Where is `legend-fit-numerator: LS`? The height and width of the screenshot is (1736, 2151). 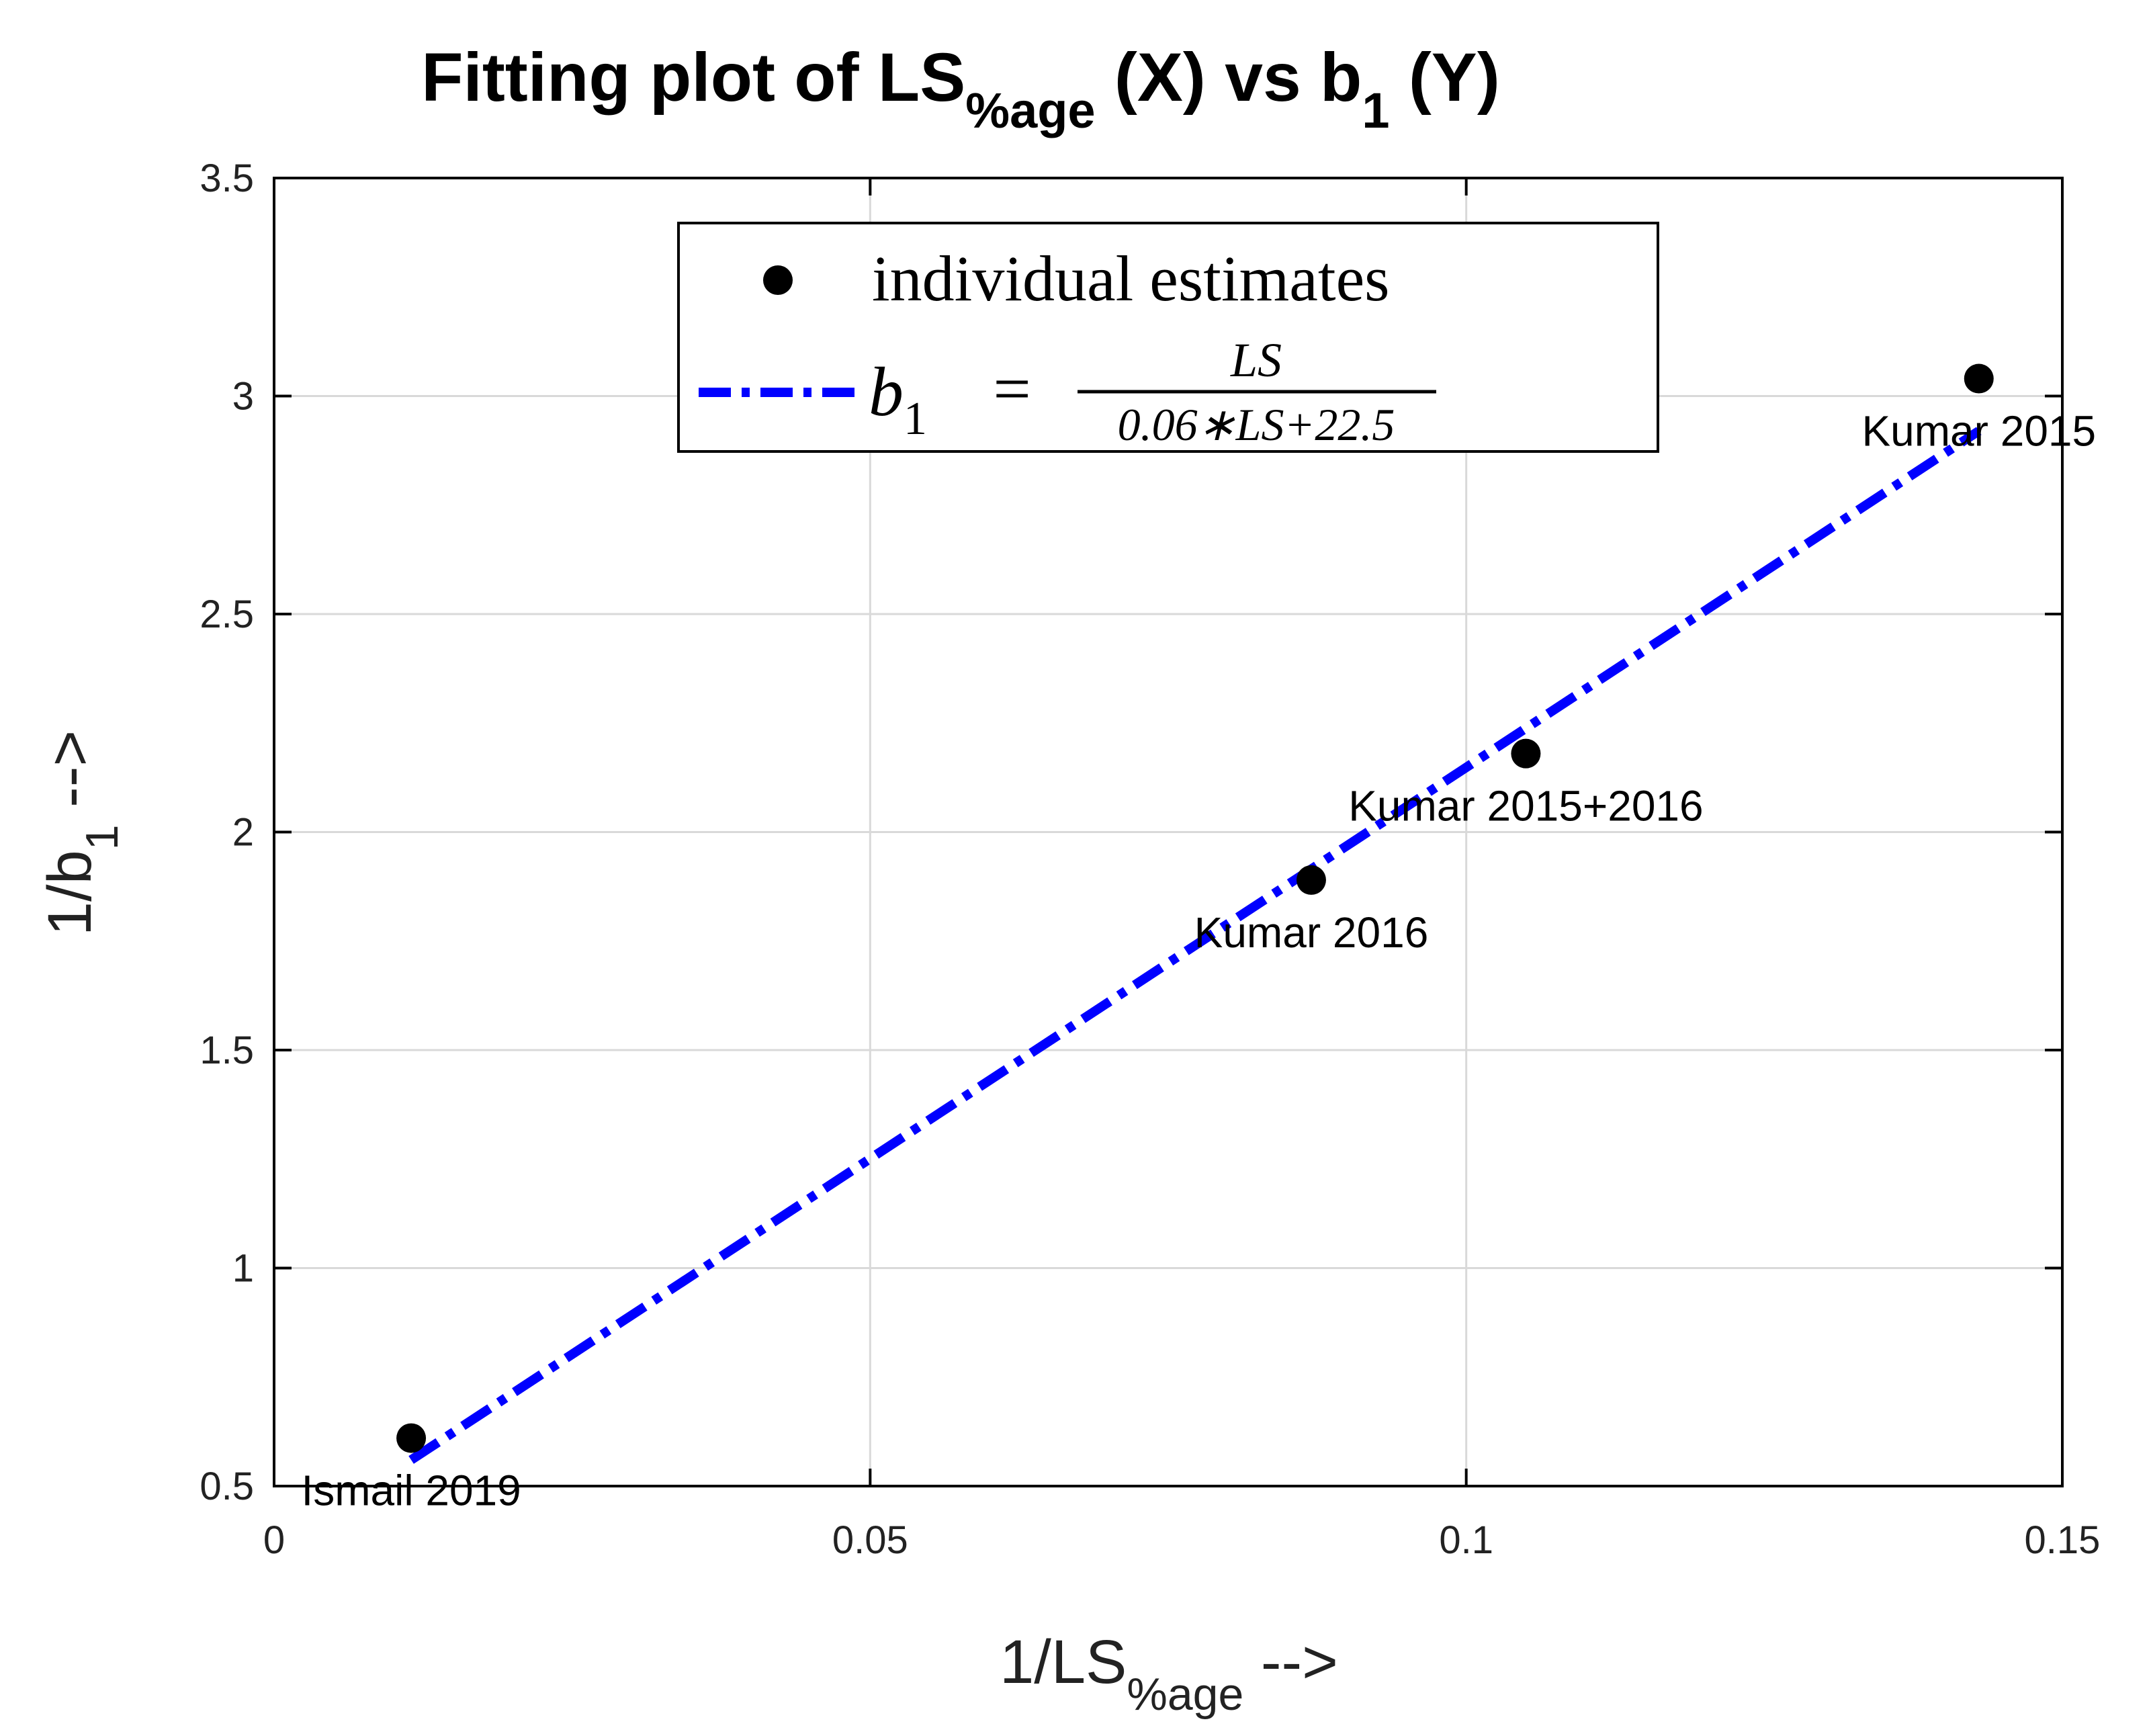
legend-fit-numerator: LS is located at coordinates (1256, 360).